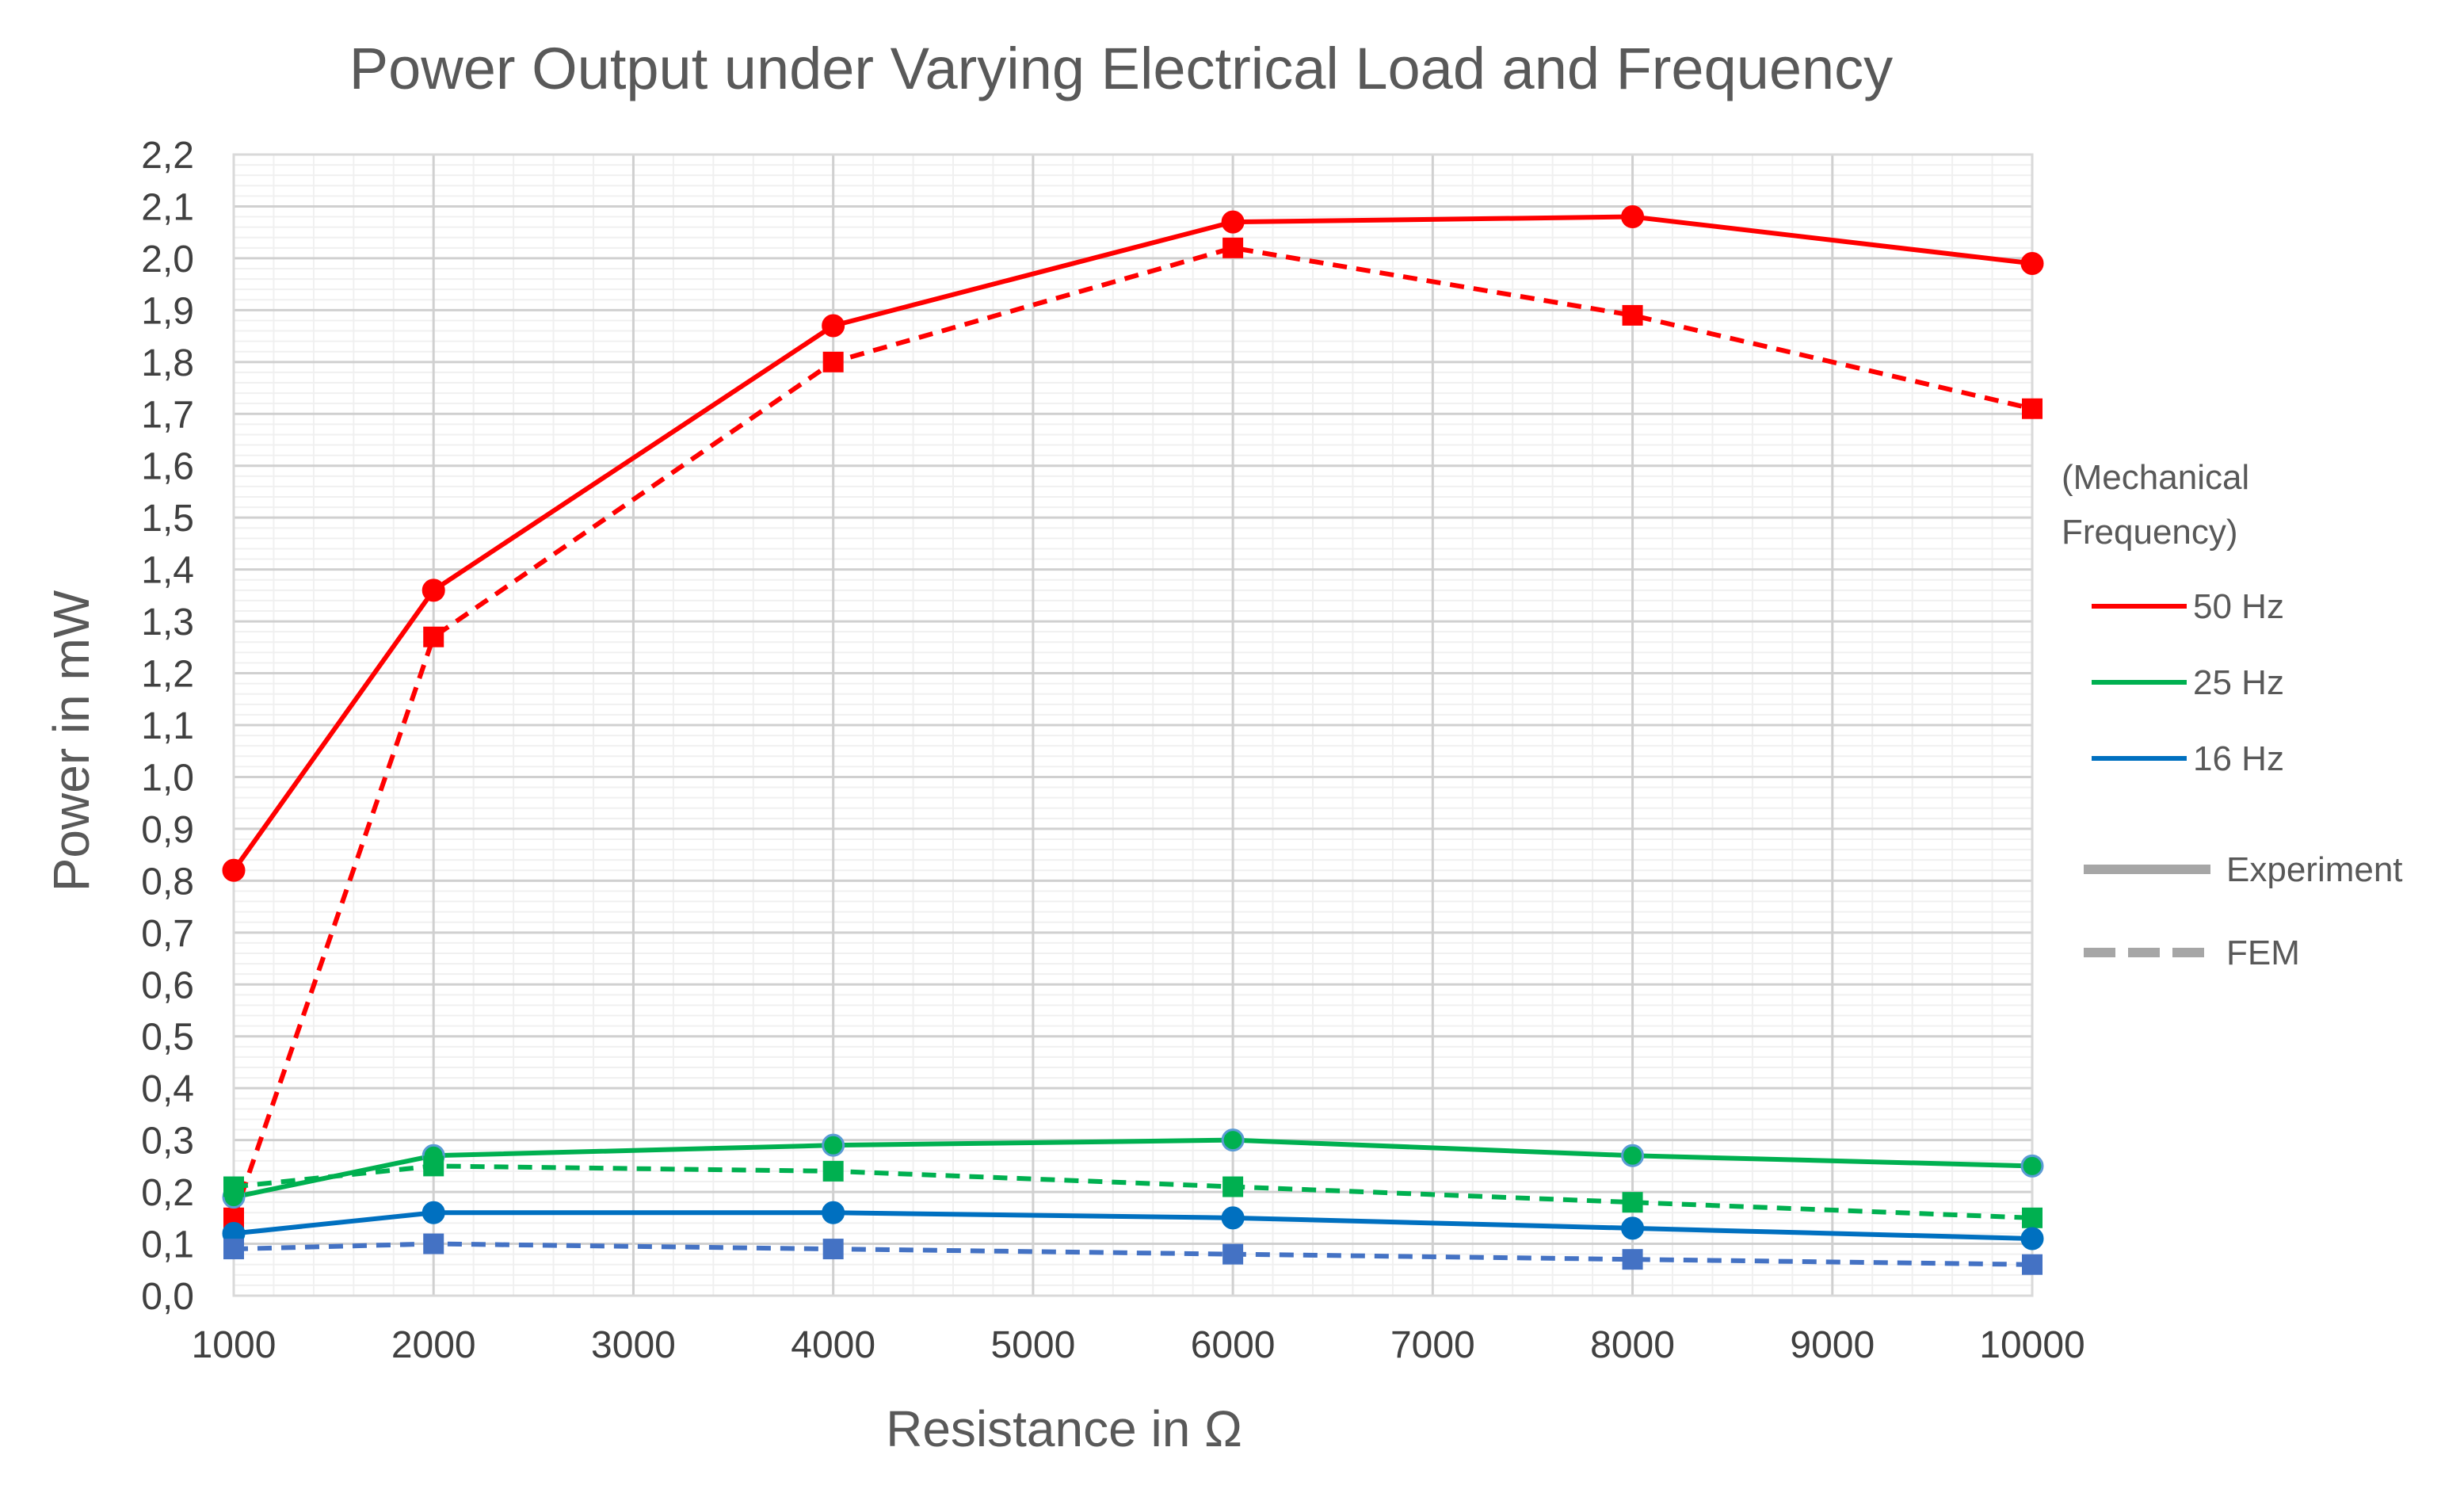 This screenshot has height=1493, width=2464. I want to click on series-25-hz-fem, so click(1133, 1191).